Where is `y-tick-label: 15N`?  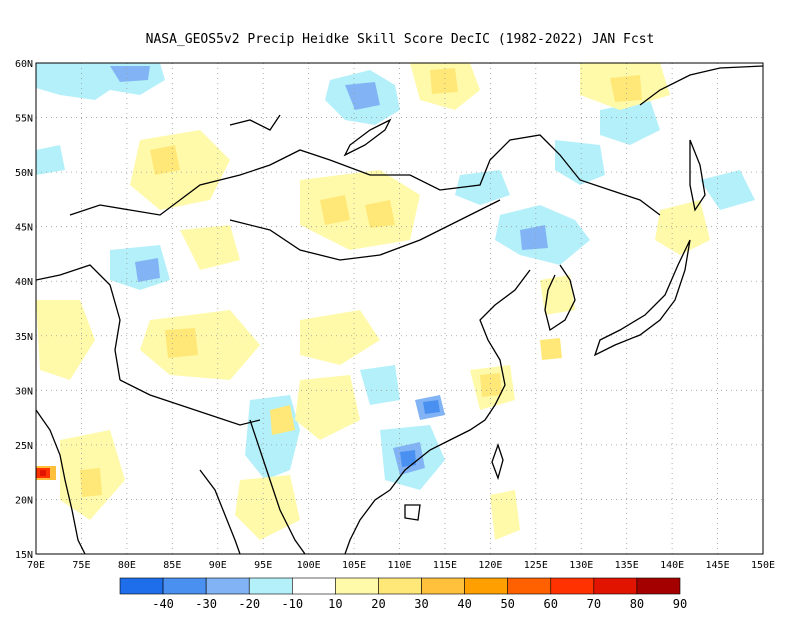 y-tick-label: 15N is located at coordinates (24, 555).